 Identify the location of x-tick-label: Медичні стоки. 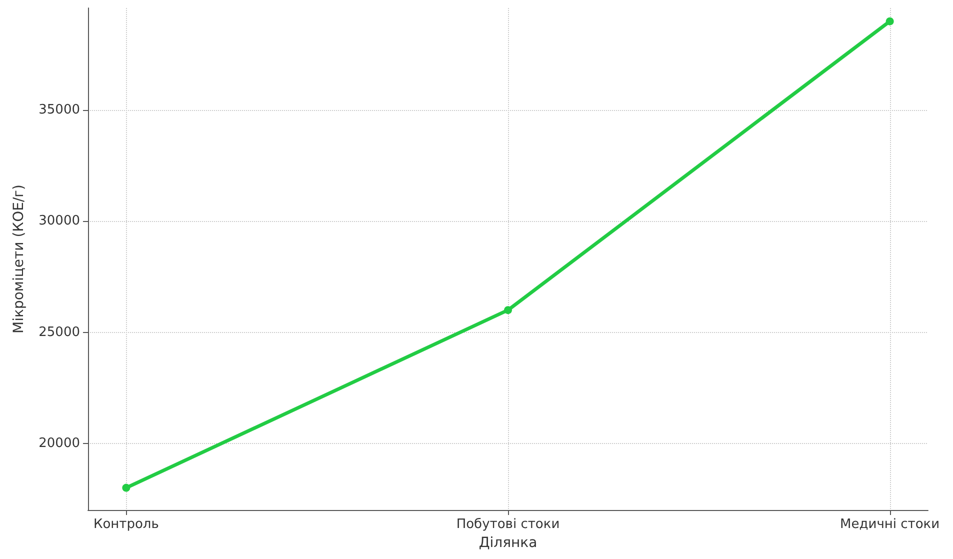
(890, 524).